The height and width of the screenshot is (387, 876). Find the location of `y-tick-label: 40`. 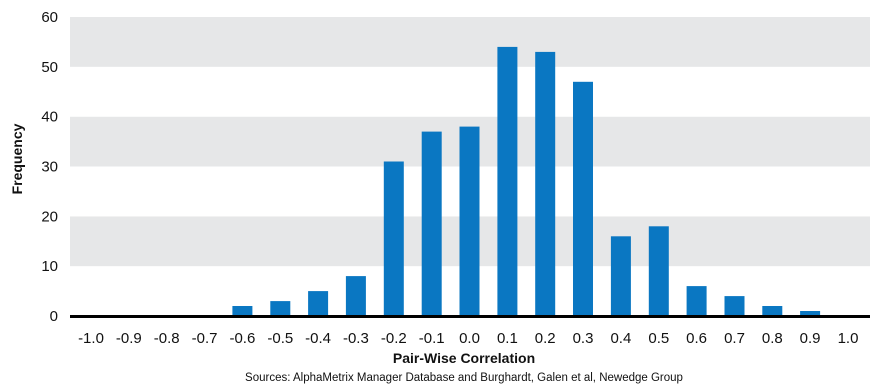

y-tick-label: 40 is located at coordinates (49, 117).